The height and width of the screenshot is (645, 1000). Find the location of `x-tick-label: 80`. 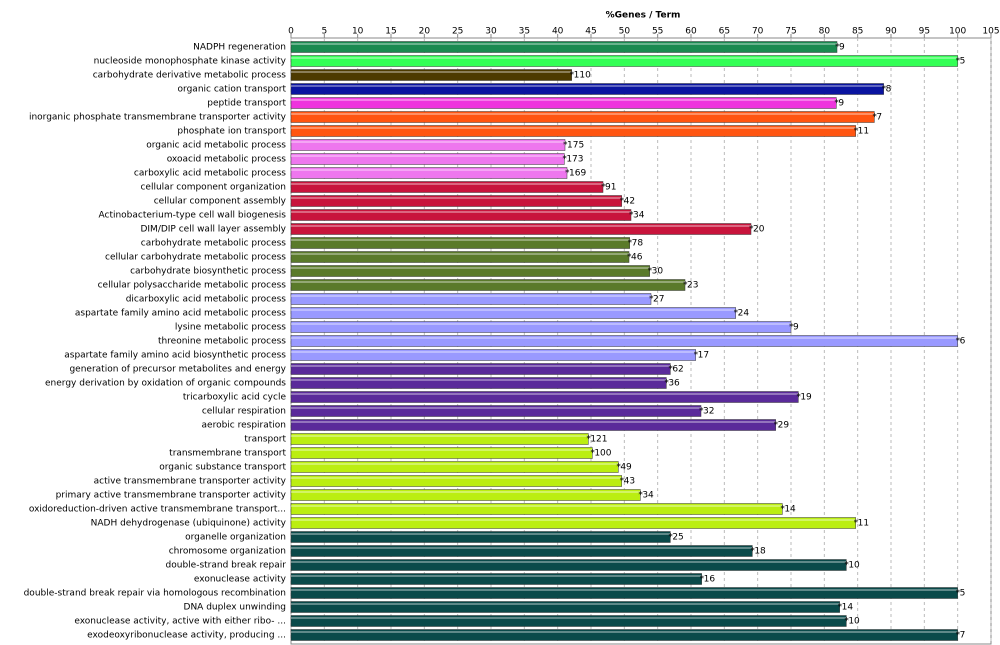

x-tick-label: 80 is located at coordinates (825, 32).